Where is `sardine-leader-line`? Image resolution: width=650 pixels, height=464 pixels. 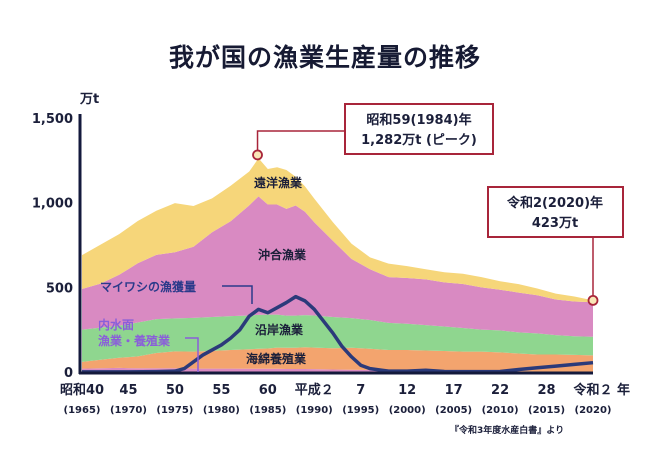 sardine-leader-line is located at coordinates (237, 294).